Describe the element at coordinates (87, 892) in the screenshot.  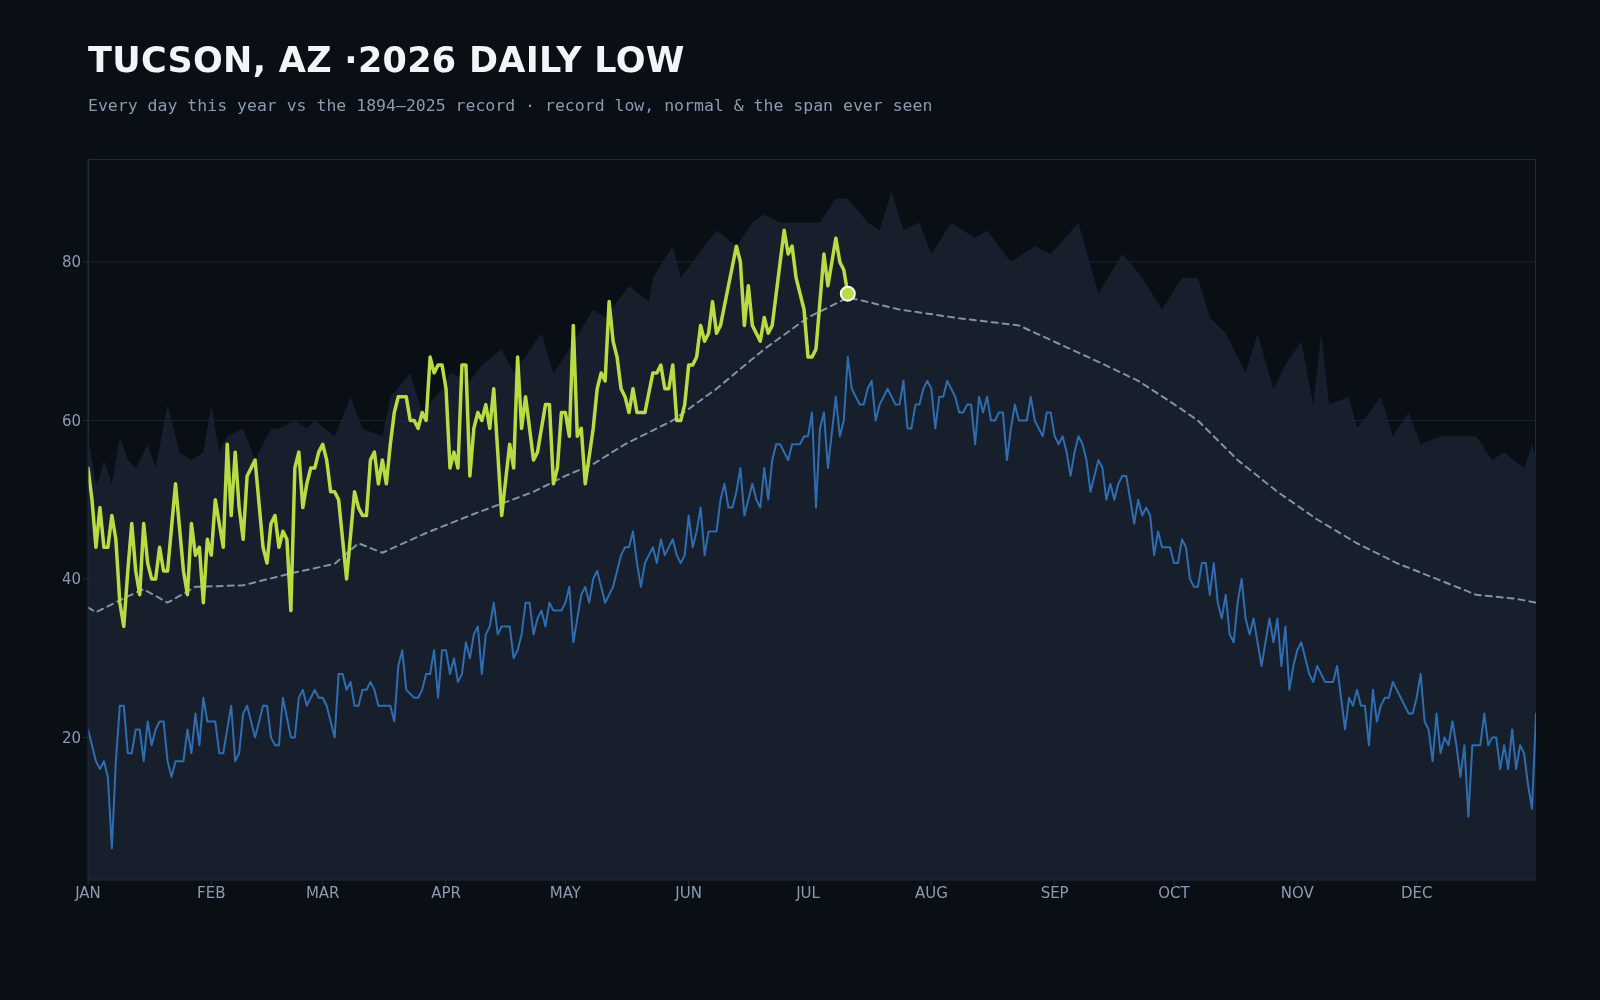
I see `x-tick-label: JAN` at that location.